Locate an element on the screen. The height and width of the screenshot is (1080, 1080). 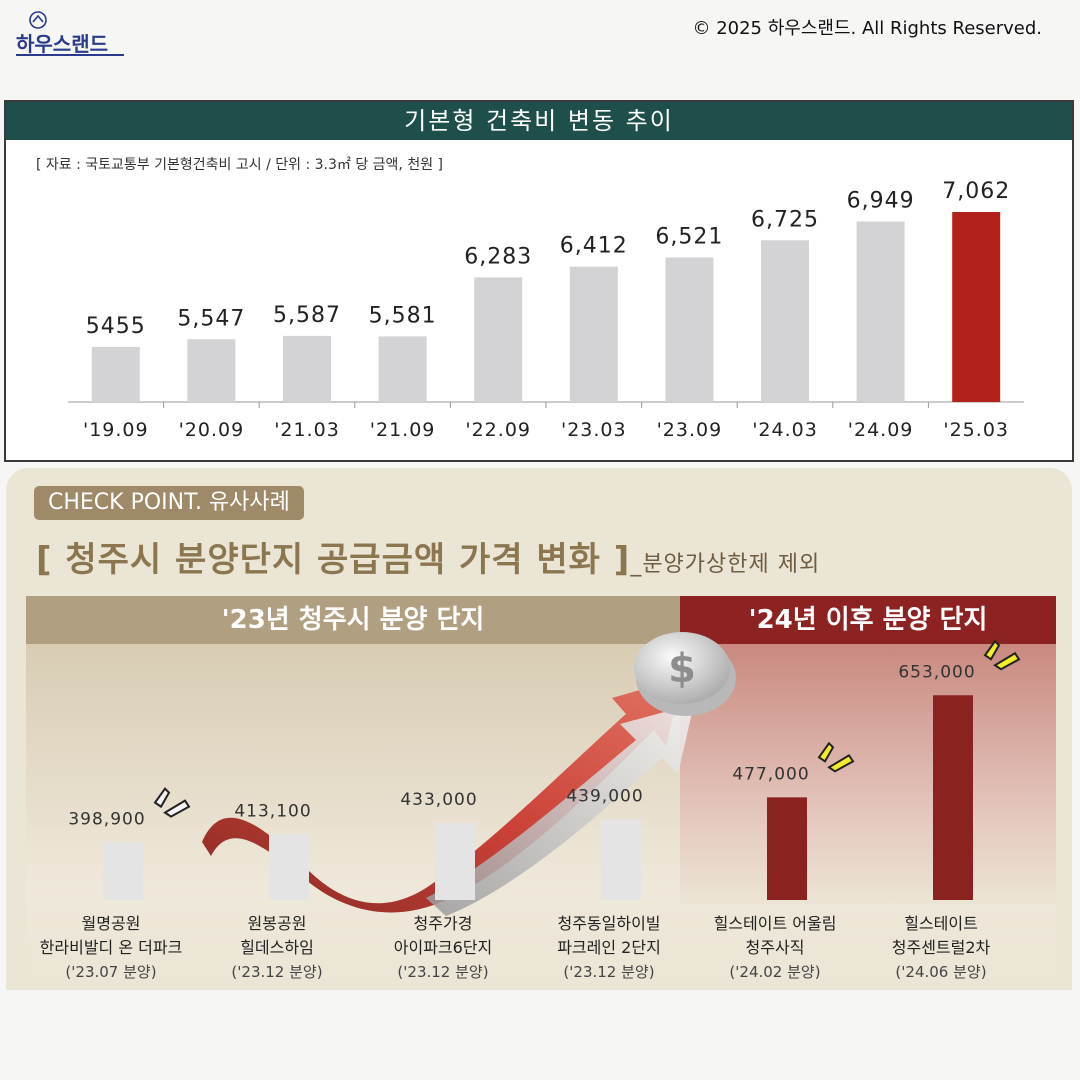
complex-label-line2: 청주센트럴2차 is located at coordinates (941, 947).